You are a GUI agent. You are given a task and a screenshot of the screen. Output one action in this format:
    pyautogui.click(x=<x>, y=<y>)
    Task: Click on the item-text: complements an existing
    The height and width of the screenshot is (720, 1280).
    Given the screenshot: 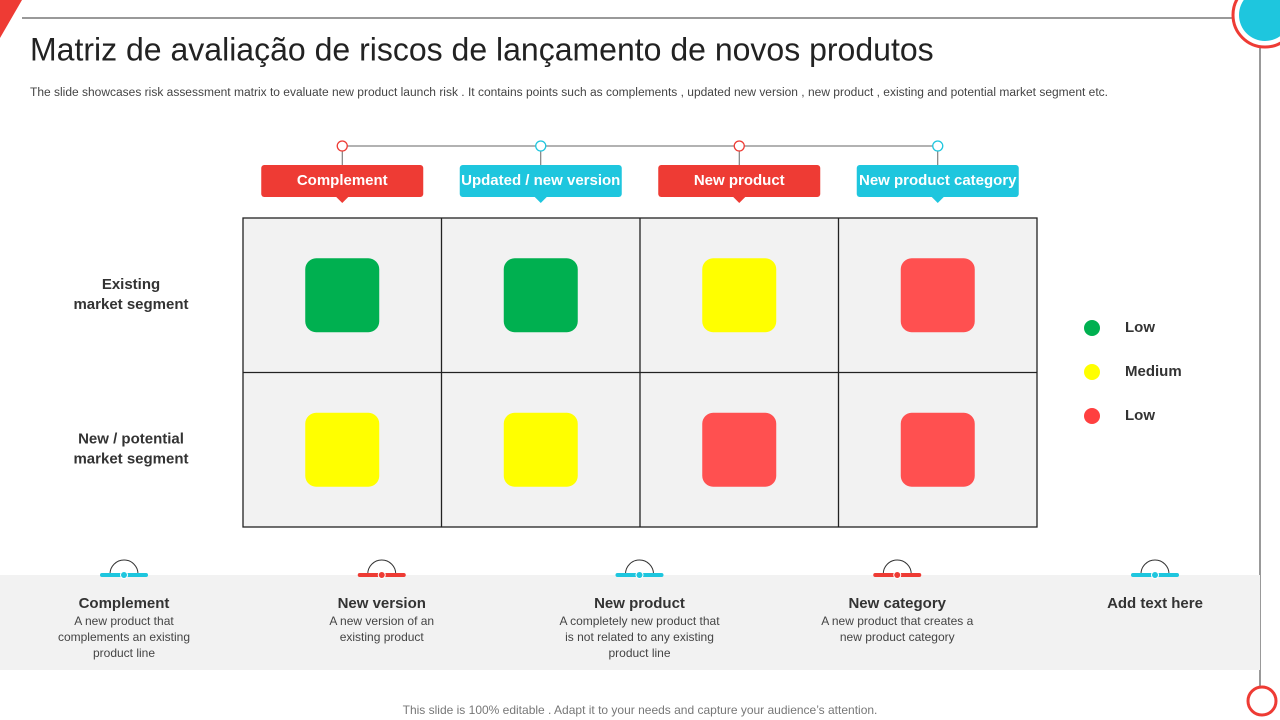 What is the action you would take?
    pyautogui.click(x=124, y=637)
    